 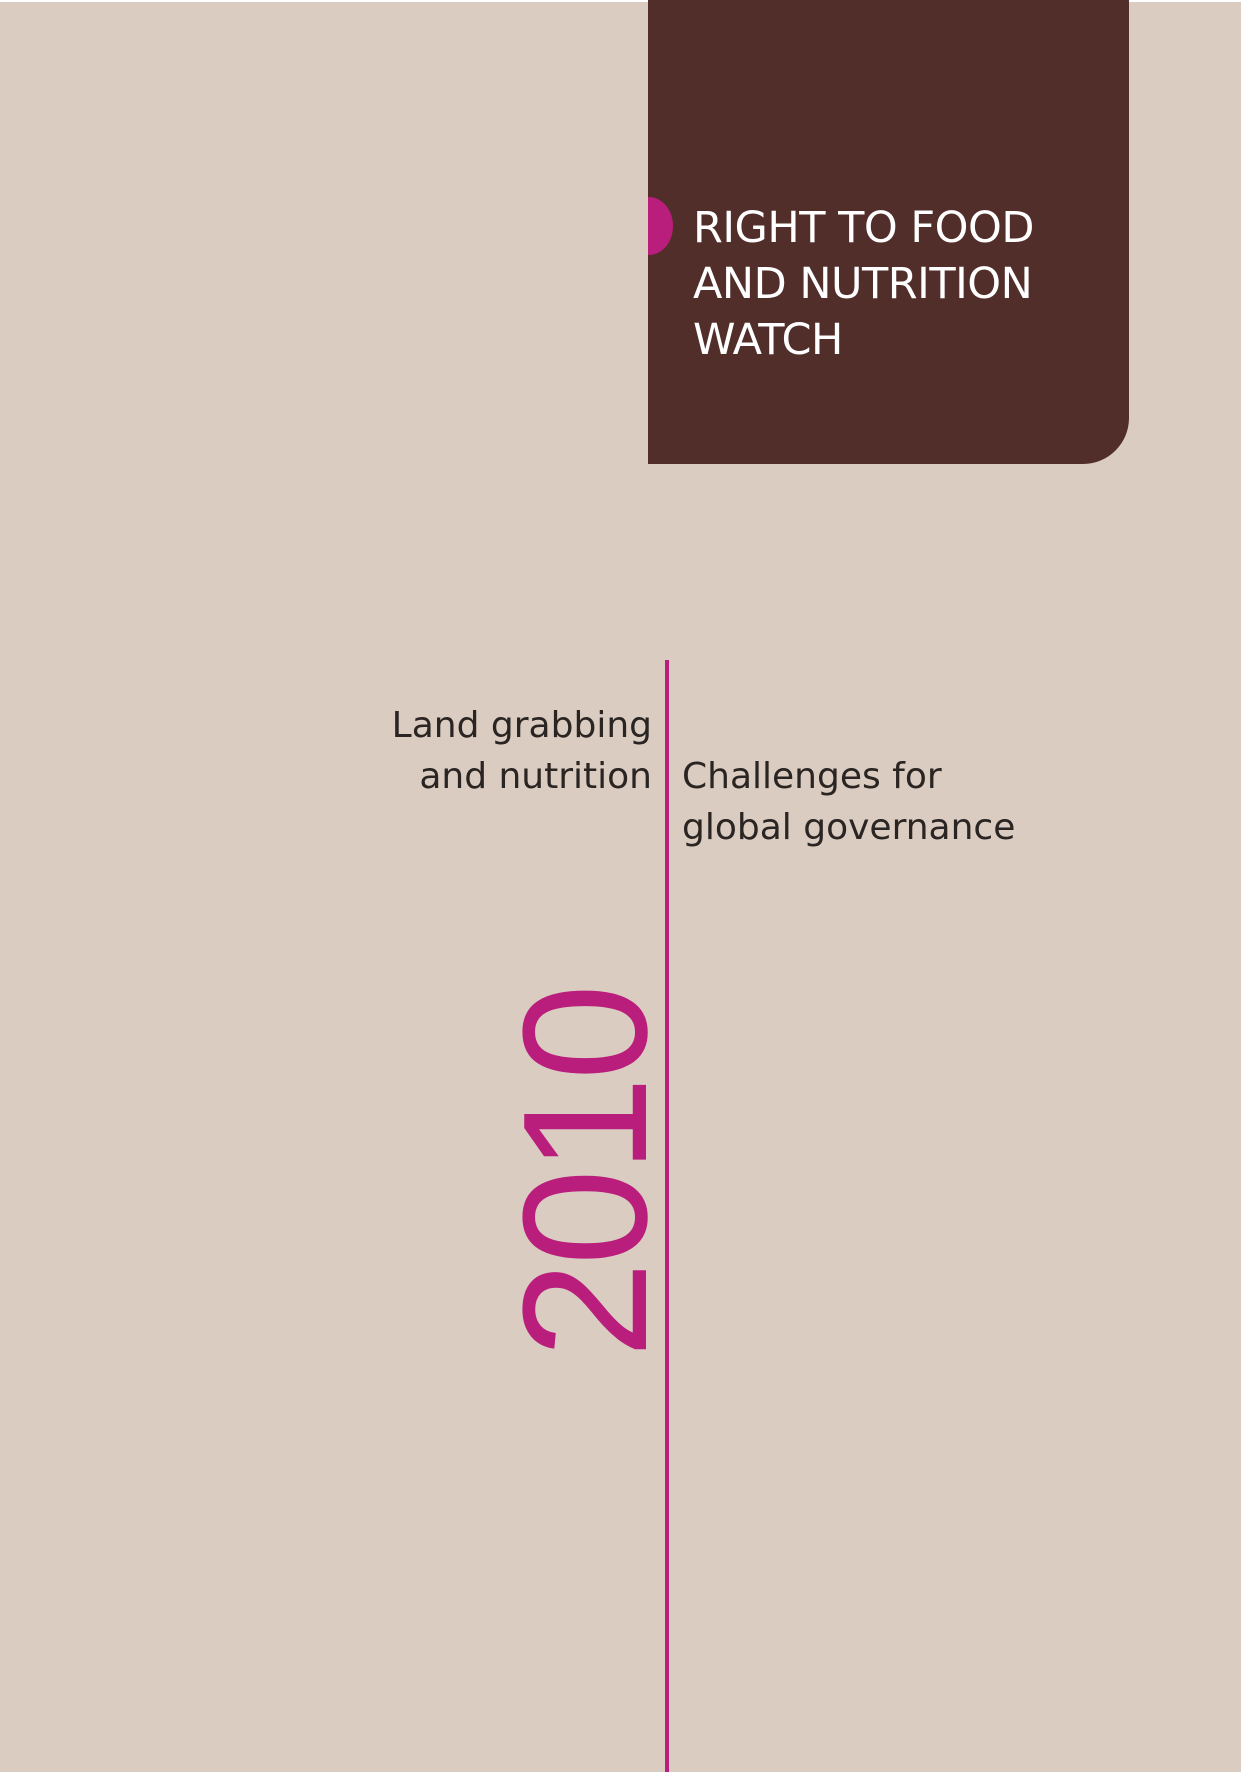 I want to click on series-title: RIGHT TO FOOD AND NUTRITION WATCH, so click(x=903, y=284).